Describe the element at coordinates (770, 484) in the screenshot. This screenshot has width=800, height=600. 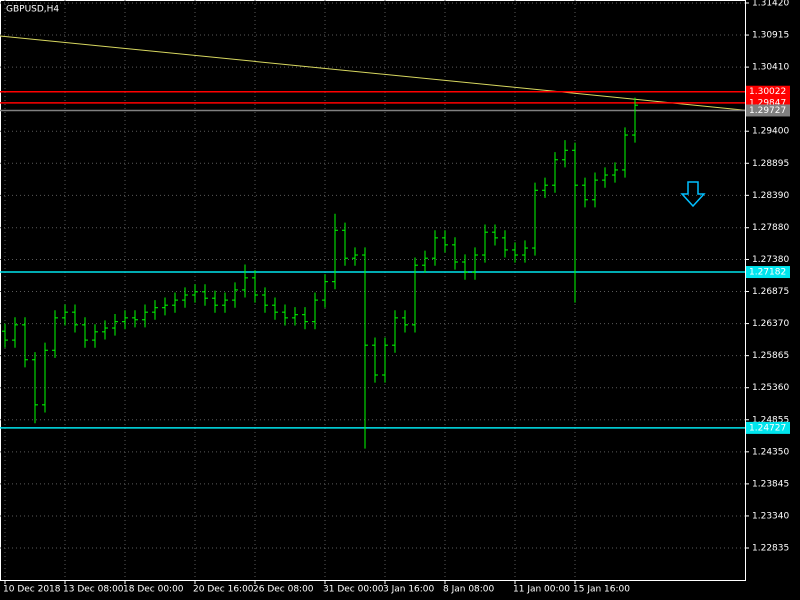
I see `y-tick-label: 1.23845` at that location.